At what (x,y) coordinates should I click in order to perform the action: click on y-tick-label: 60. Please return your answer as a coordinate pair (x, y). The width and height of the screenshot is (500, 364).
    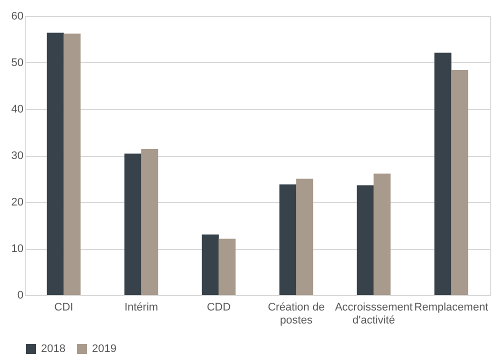
    Looking at the image, I should click on (17, 16).